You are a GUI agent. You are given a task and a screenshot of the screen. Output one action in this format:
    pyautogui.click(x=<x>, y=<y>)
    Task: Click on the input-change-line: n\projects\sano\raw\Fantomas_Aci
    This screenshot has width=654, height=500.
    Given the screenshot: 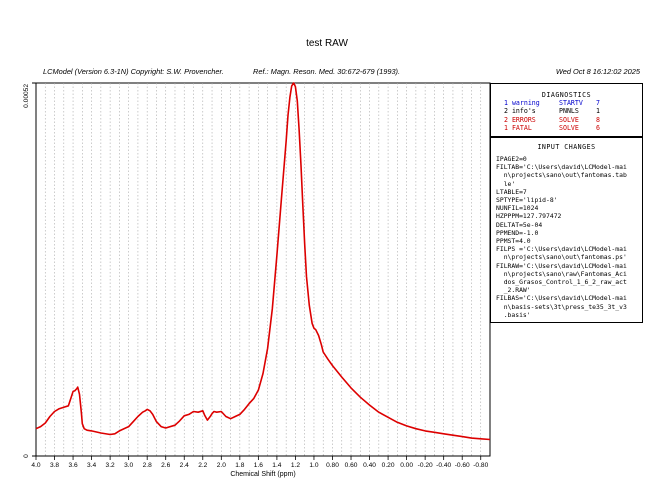 What is the action you would take?
    pyautogui.click(x=561, y=273)
    